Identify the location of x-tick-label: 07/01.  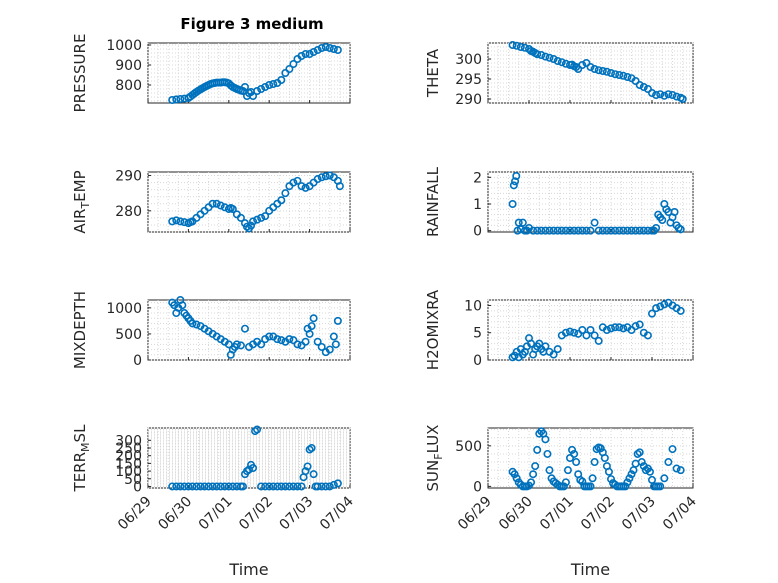
(557, 514).